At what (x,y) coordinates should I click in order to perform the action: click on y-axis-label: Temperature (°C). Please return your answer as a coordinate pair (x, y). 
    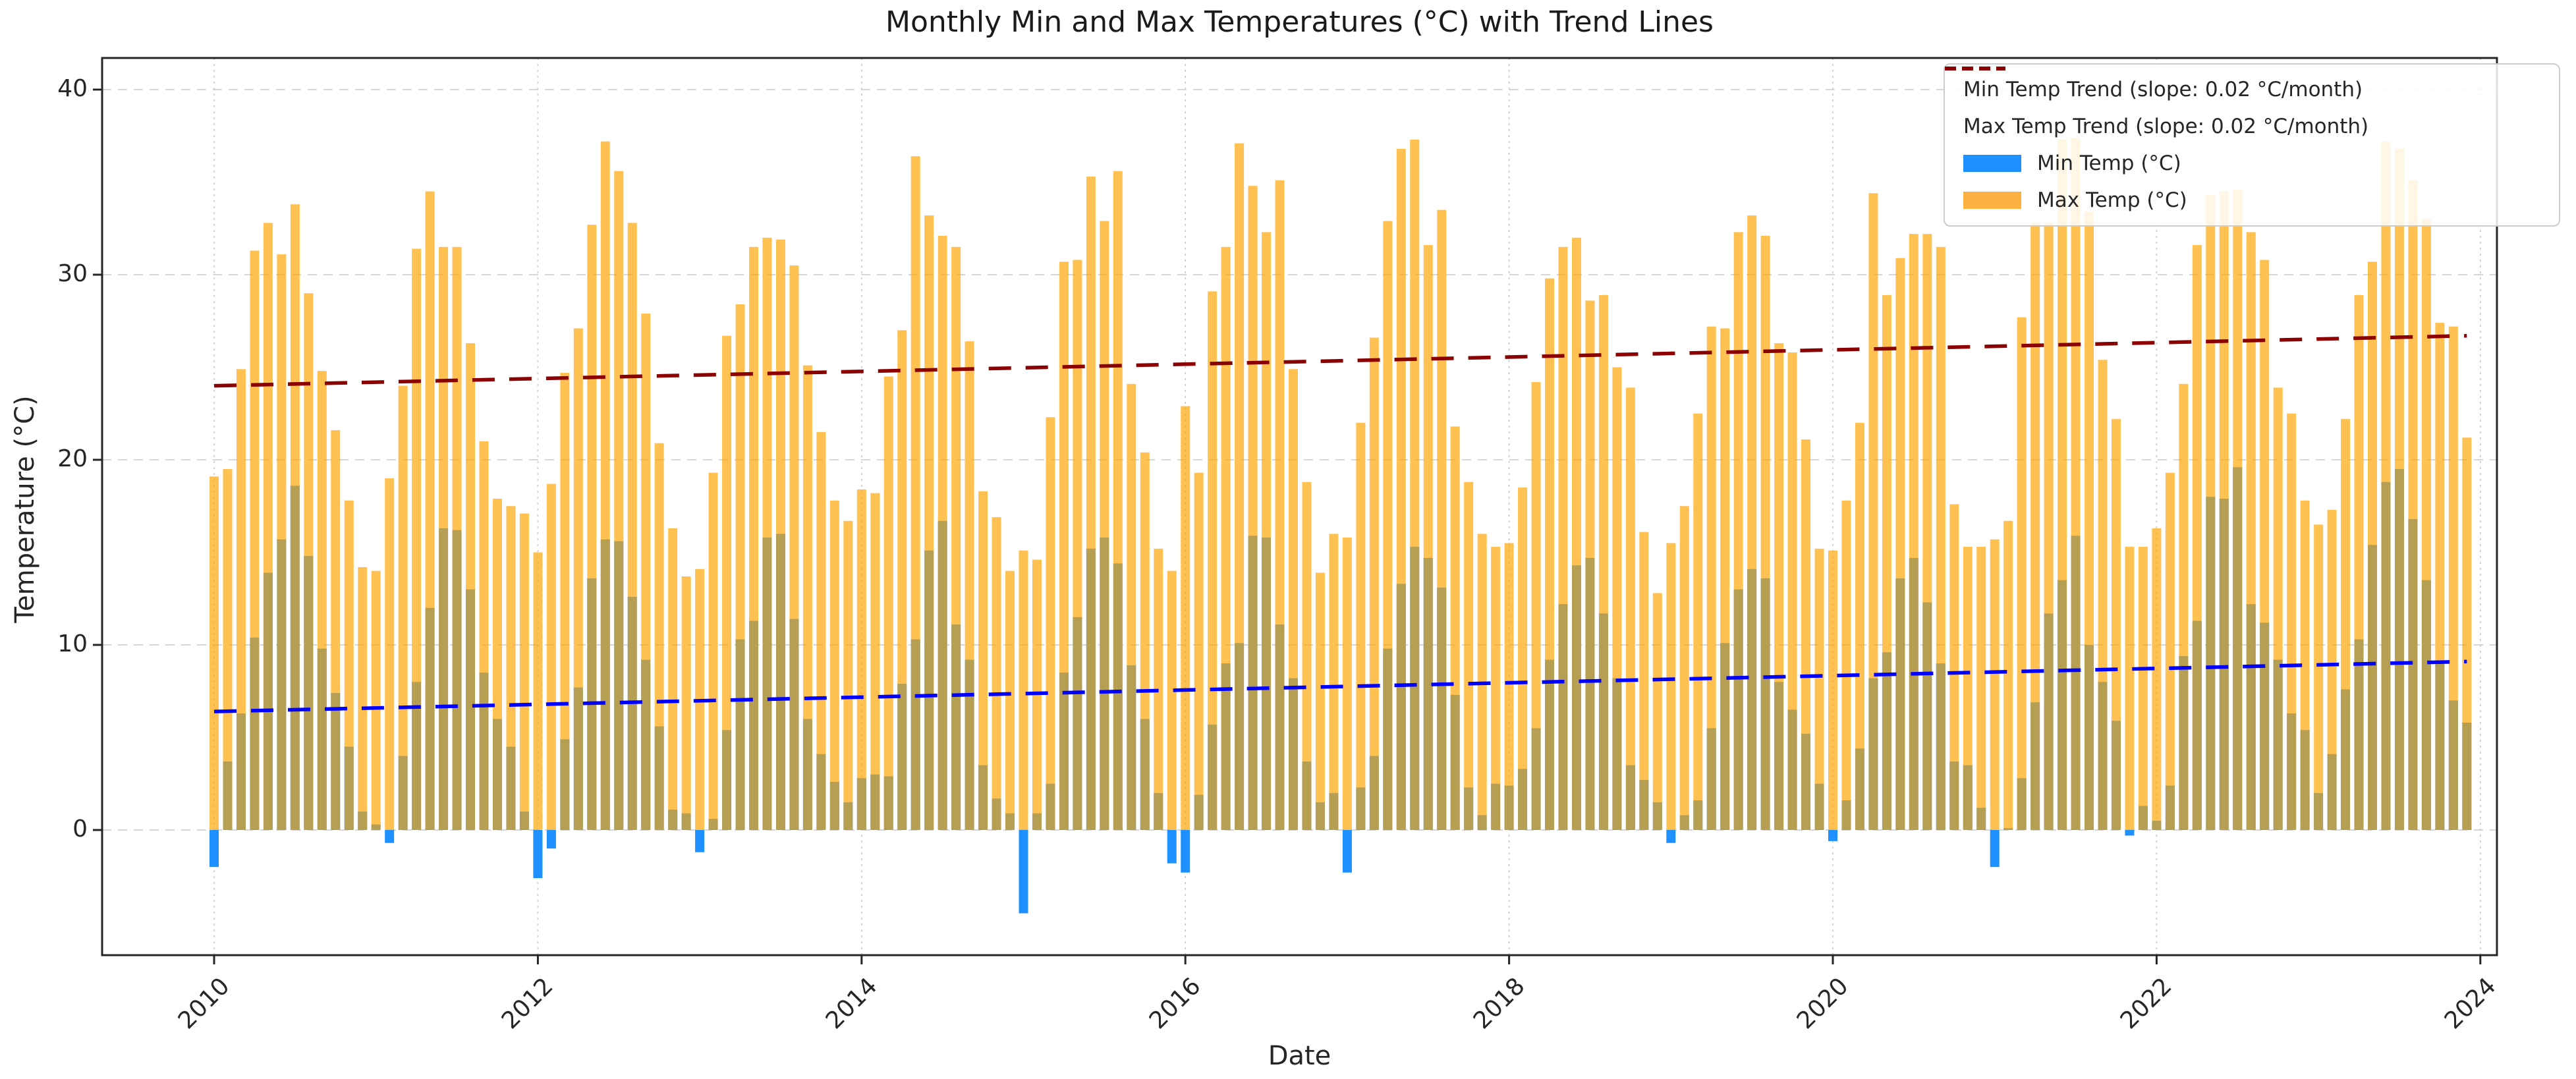
    Looking at the image, I should click on (25, 509).